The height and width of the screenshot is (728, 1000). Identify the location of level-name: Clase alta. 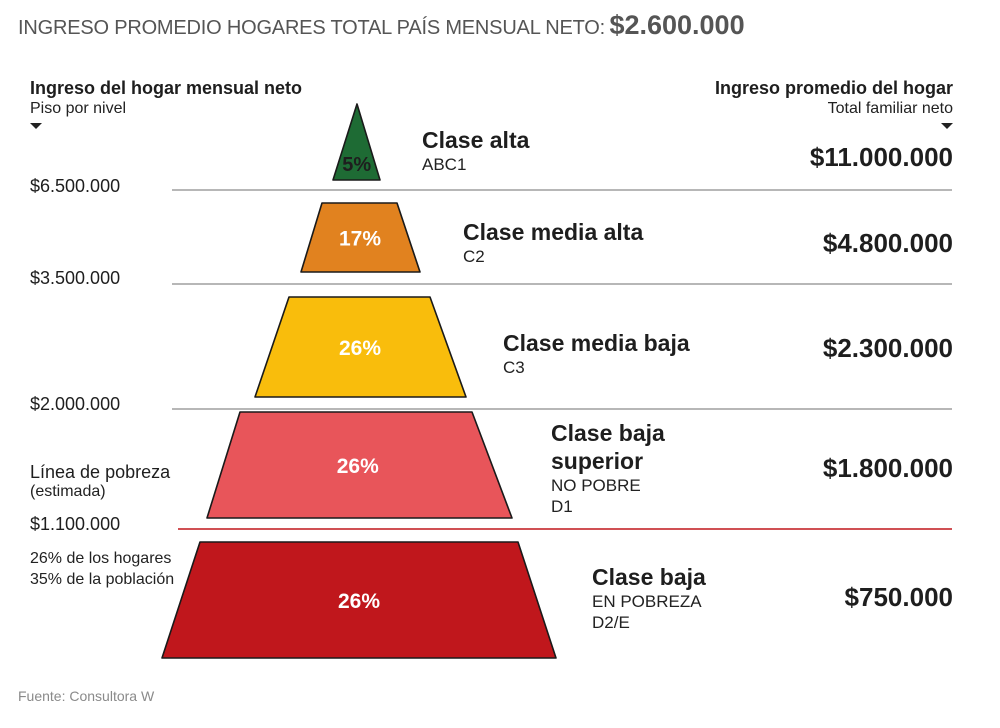
(476, 140).